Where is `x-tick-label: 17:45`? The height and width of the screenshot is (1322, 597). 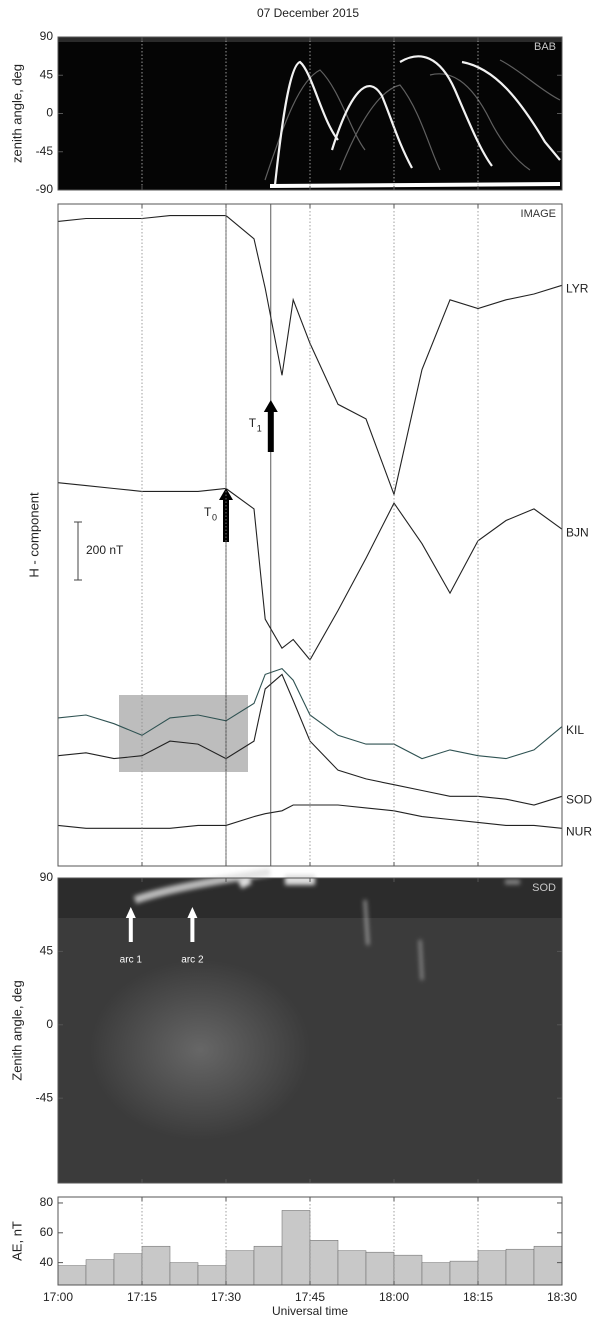
x-tick-label: 17:45 is located at coordinates (310, 1297).